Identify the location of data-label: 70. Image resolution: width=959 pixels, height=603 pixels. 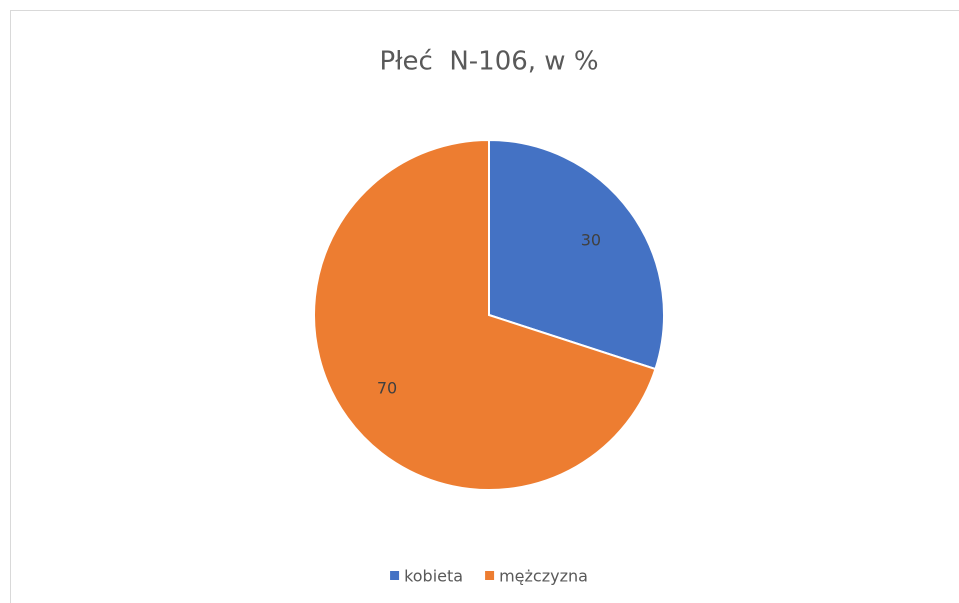
(387, 388).